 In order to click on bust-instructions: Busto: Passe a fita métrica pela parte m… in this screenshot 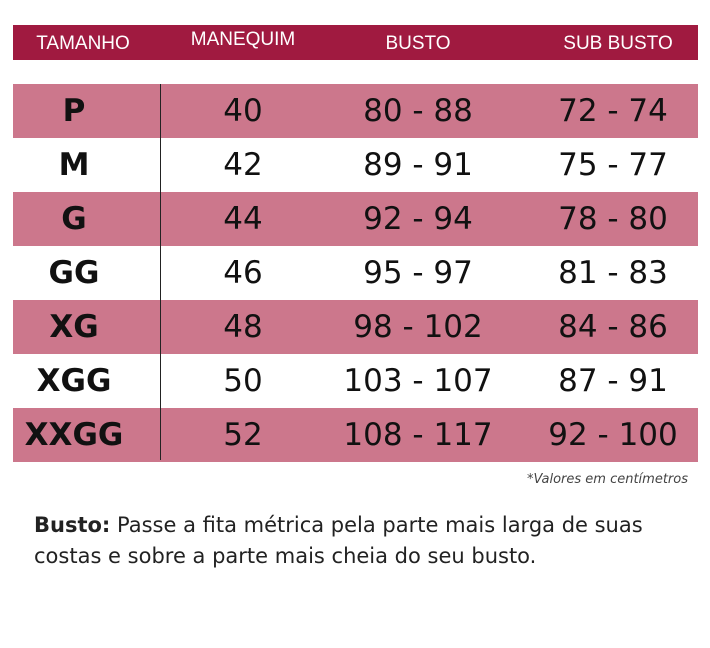, I will do `click(364, 541)`.